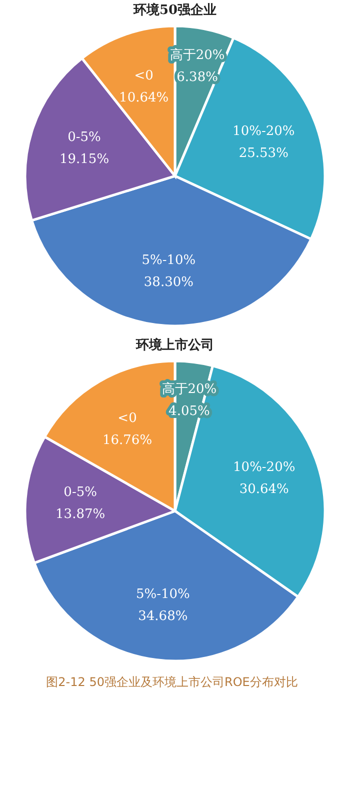 Image resolution: width=344 pixels, height=793 pixels. Describe the element at coordinates (169, 282) in the screenshot. I see `data-label: 38.30%` at that location.